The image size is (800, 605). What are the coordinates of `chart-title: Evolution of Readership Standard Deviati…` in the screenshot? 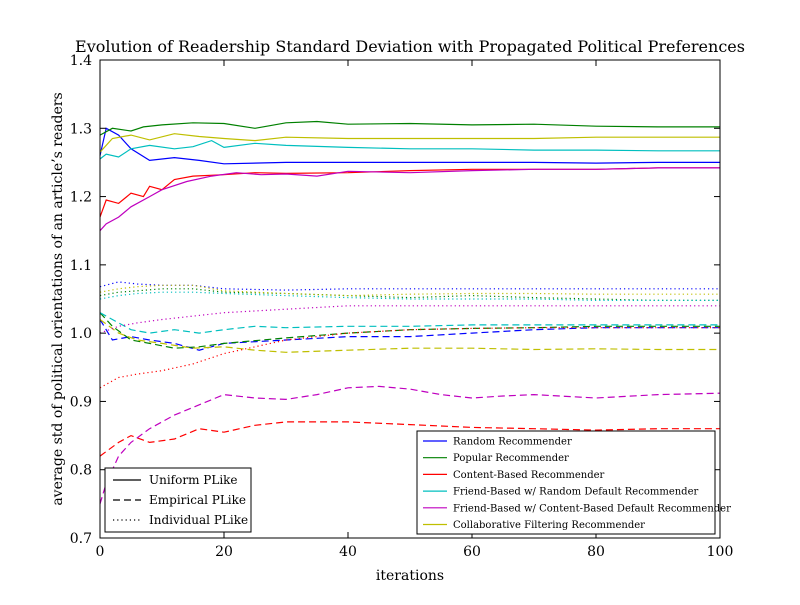 It's located at (410, 46).